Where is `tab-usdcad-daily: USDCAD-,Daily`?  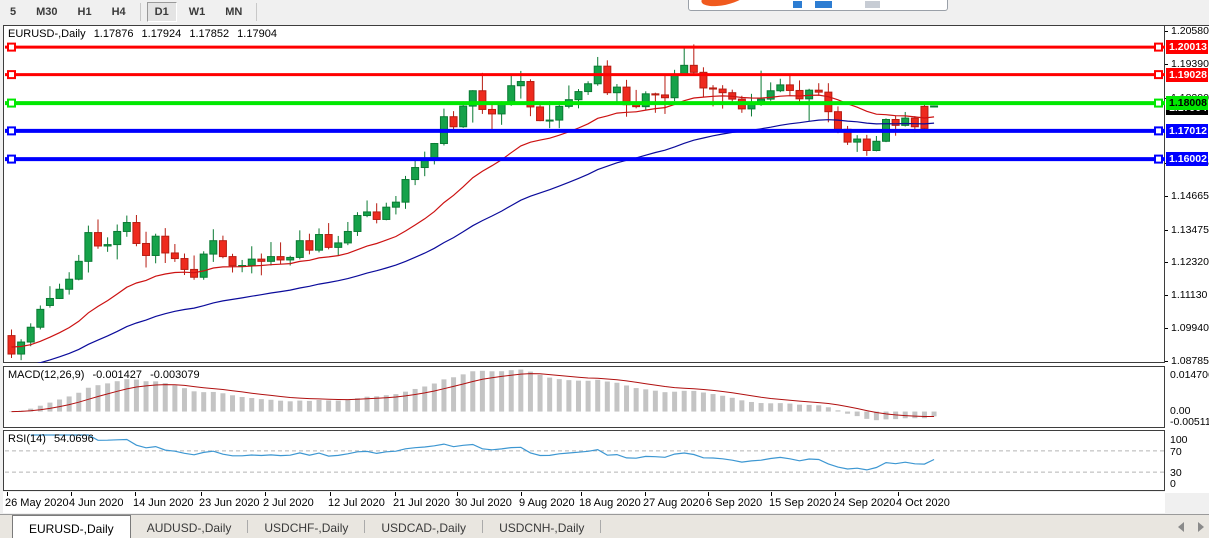
tab-usdcad-daily: USDCAD-,Daily is located at coordinates (424, 528).